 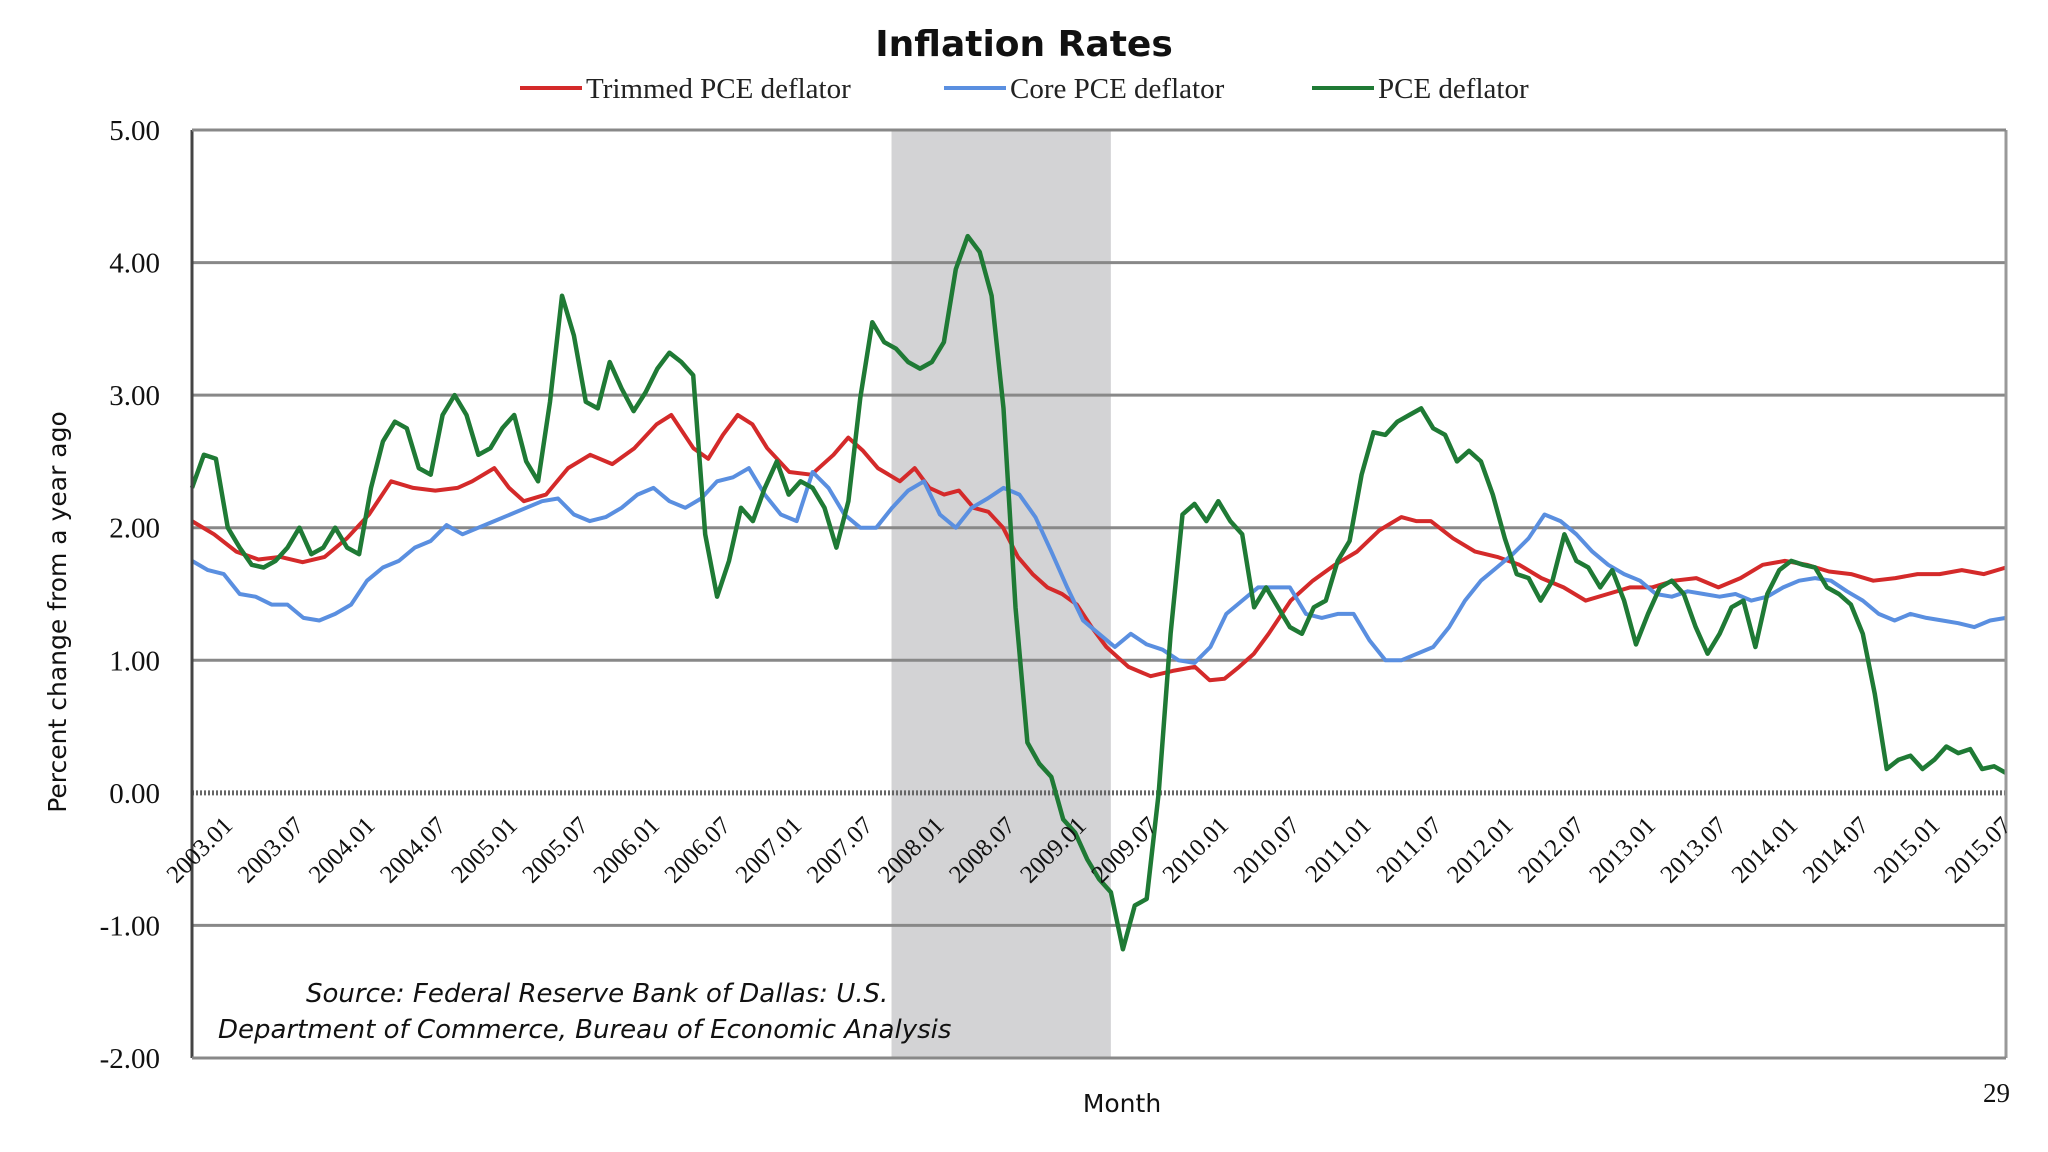 I want to click on x-tick-label: 2013.01, so click(x=1622, y=850).